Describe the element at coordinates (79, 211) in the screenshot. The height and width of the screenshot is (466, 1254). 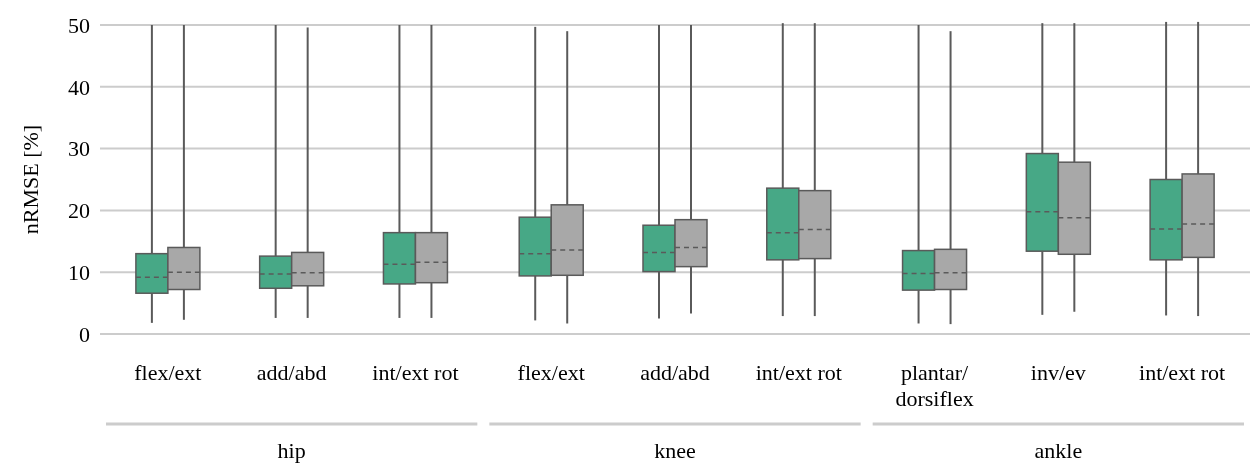
I see `y-tick-label: 20` at that location.